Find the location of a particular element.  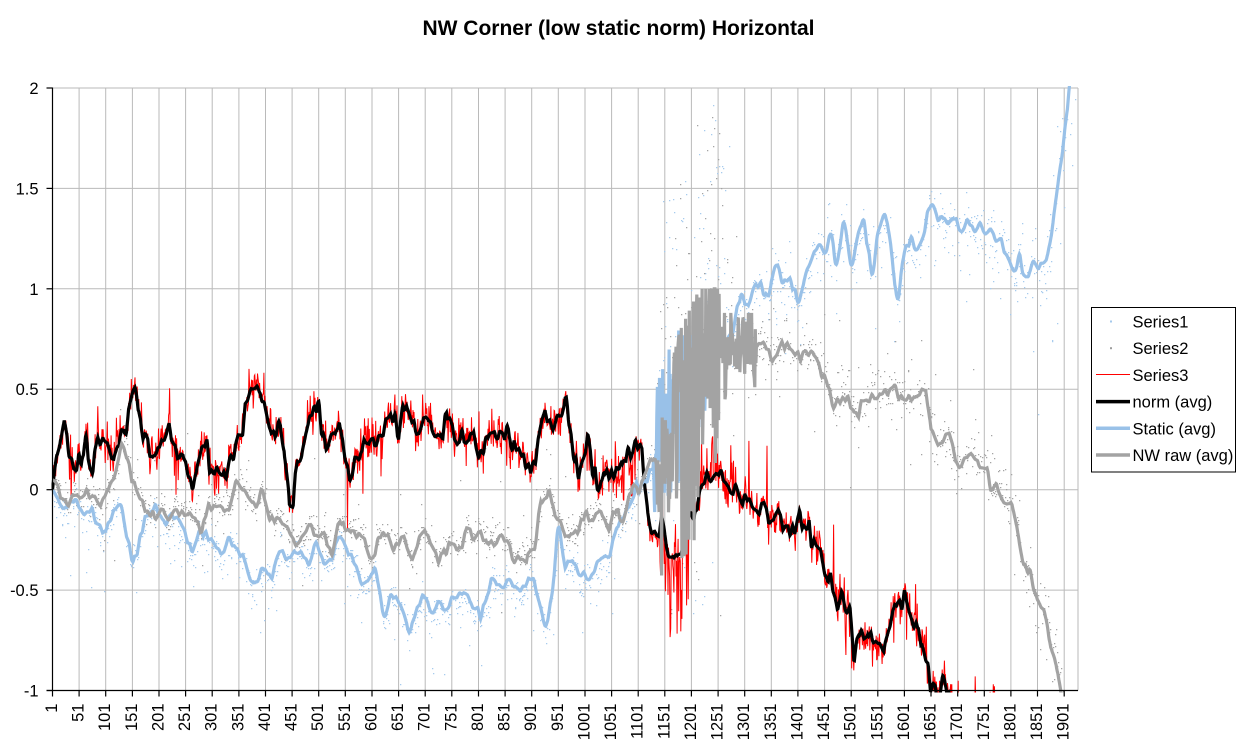

svg-text: 1351 is located at coordinates (771, 722).